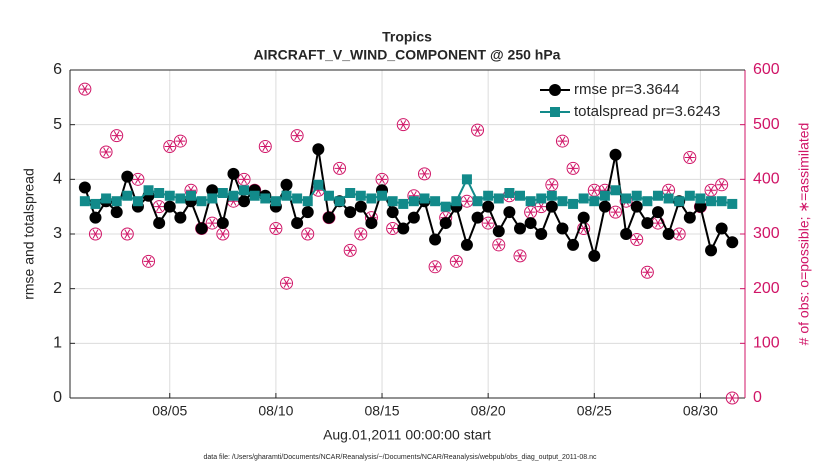 This screenshot has width=830, height=470. Describe the element at coordinates (57, 69) in the screenshot. I see `y-tick-label: 6` at that location.